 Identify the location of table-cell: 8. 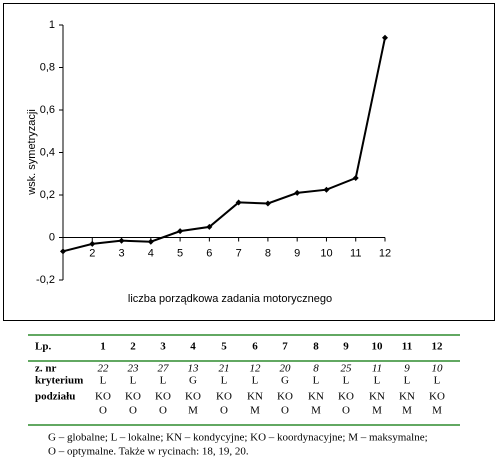
(316, 369).